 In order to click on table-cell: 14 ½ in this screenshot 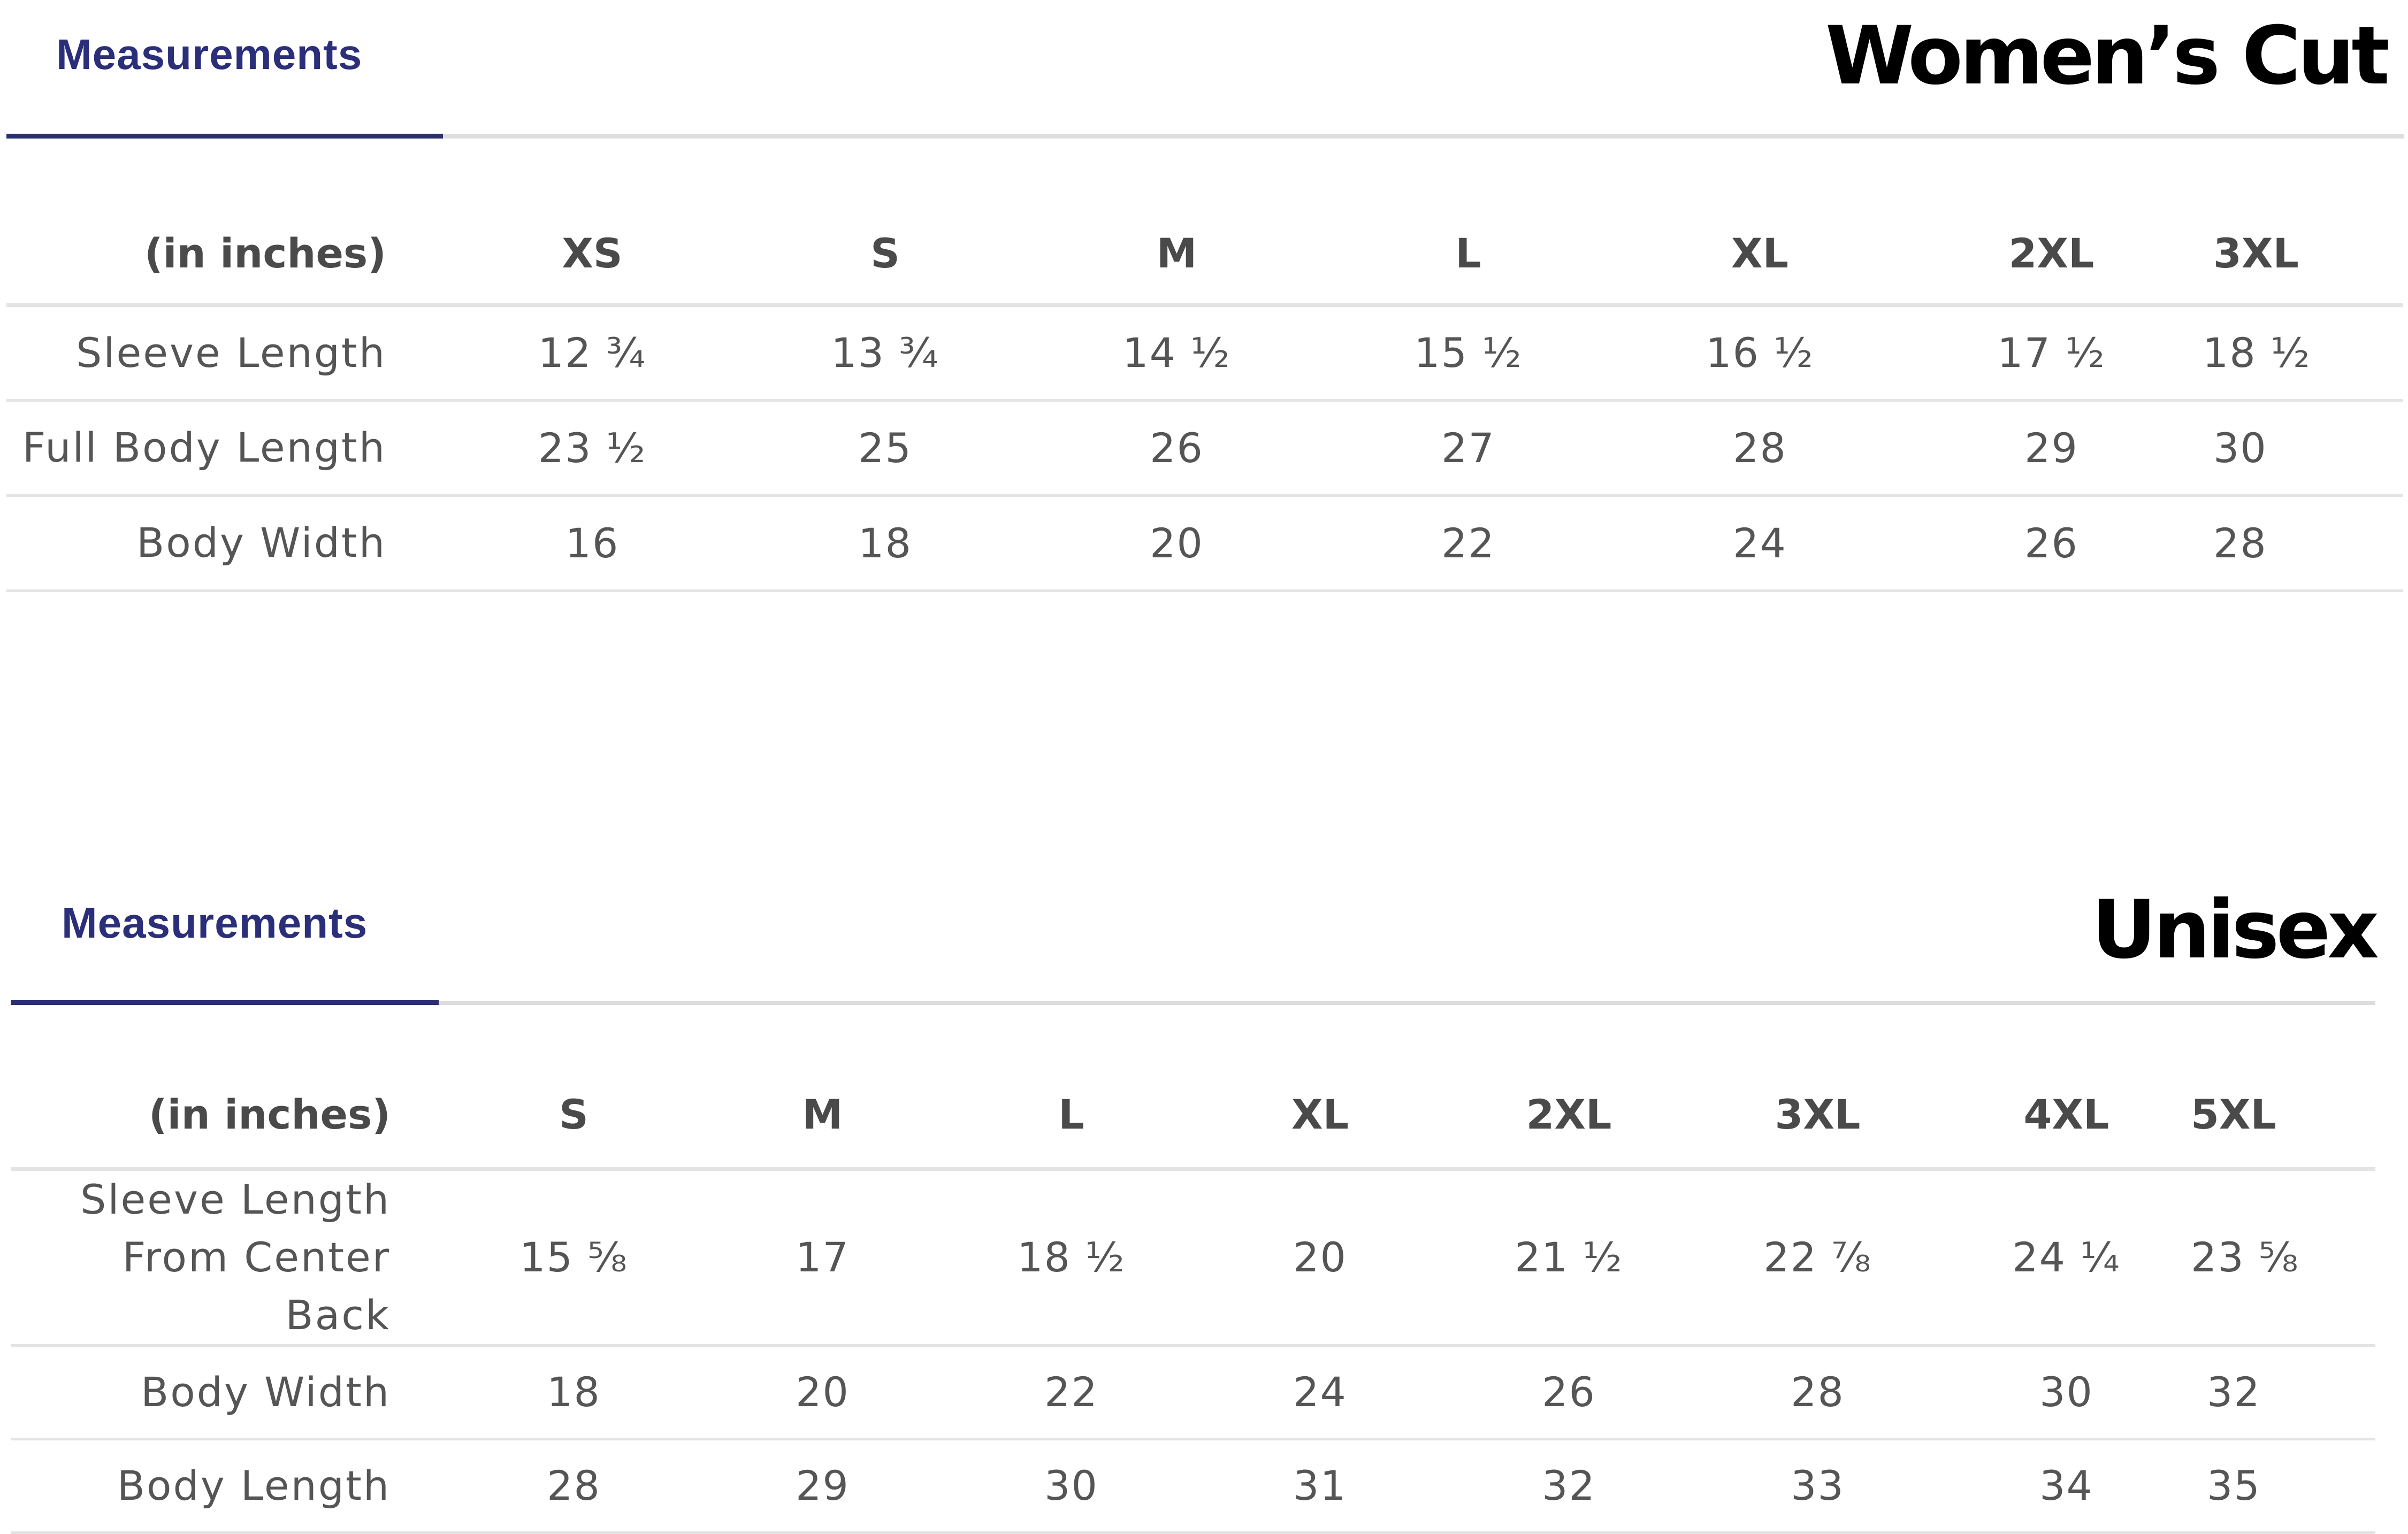, I will do `click(1177, 354)`.